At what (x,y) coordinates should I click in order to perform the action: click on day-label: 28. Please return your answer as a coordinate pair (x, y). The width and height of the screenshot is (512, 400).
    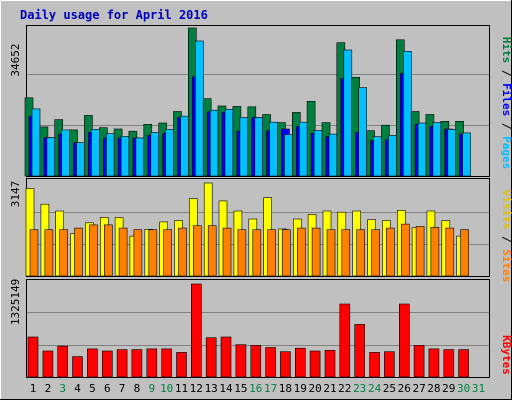
    Looking at the image, I should click on (433, 388).